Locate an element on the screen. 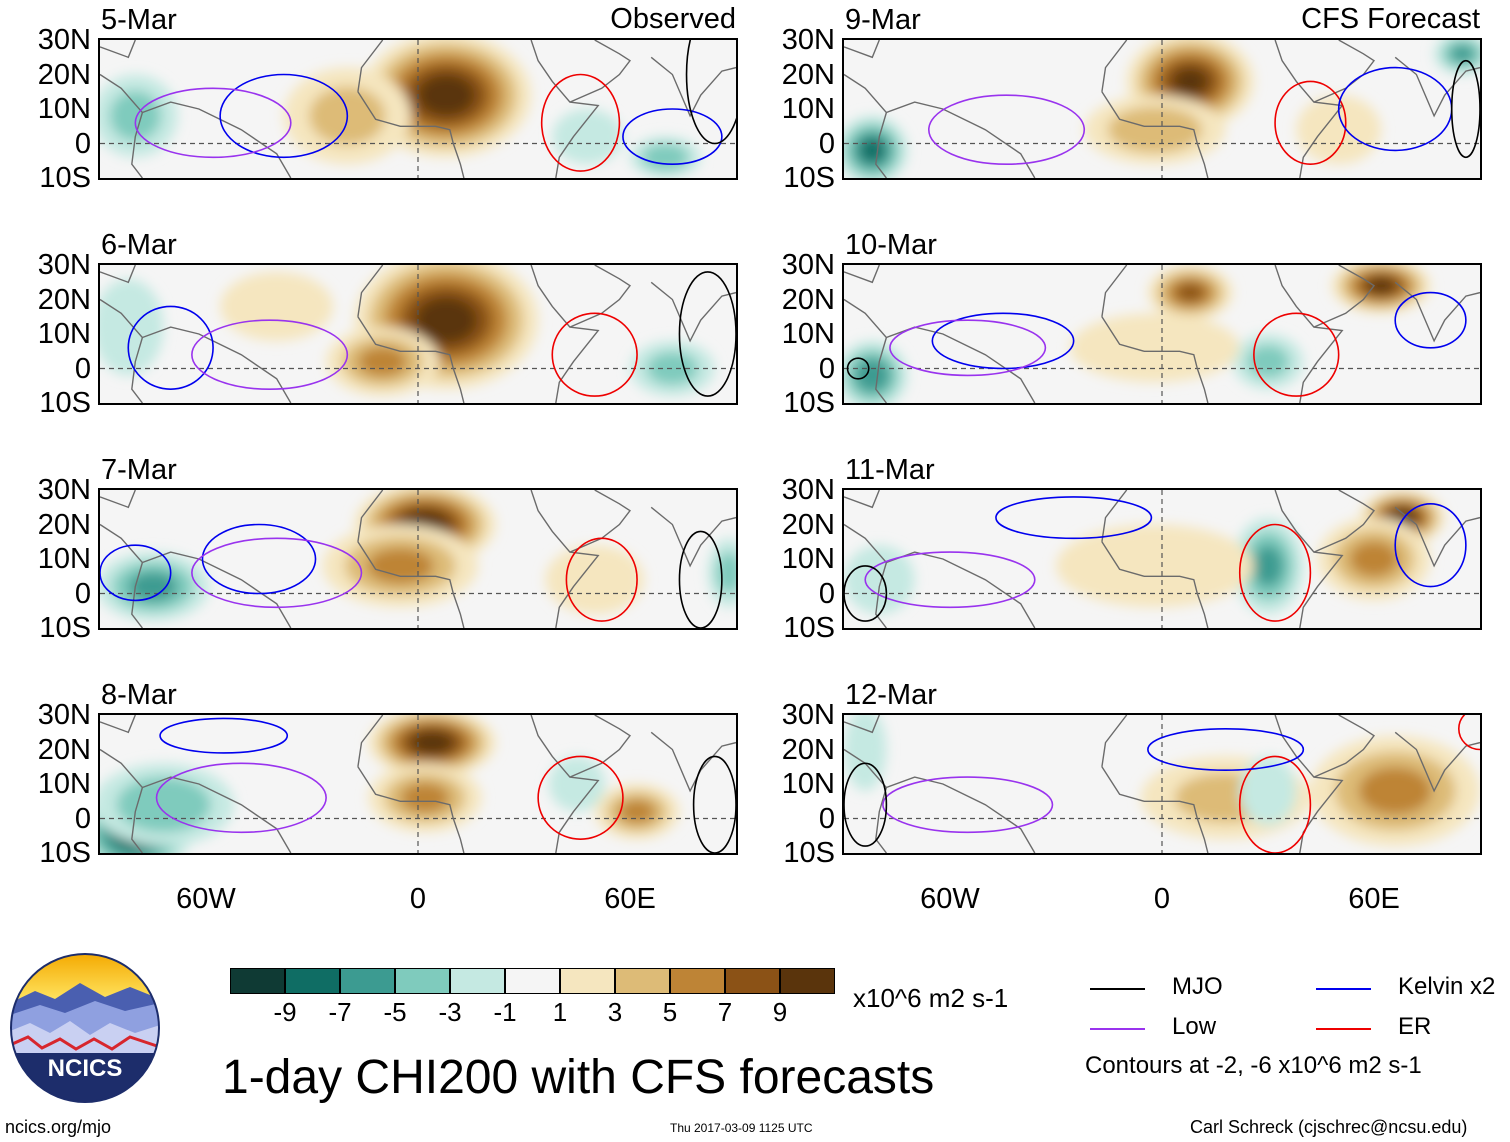 Image resolution: width=1510 pixels, height=1142 pixels. legend-swatch-kelvin is located at coordinates (1343, 989).